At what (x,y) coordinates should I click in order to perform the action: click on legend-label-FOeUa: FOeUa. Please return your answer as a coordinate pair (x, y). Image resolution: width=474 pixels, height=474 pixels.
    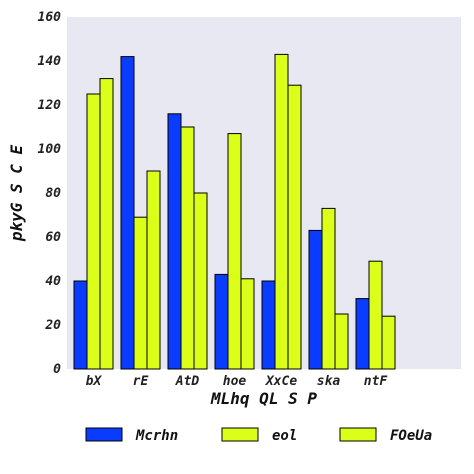
    Looking at the image, I should click on (411, 436).